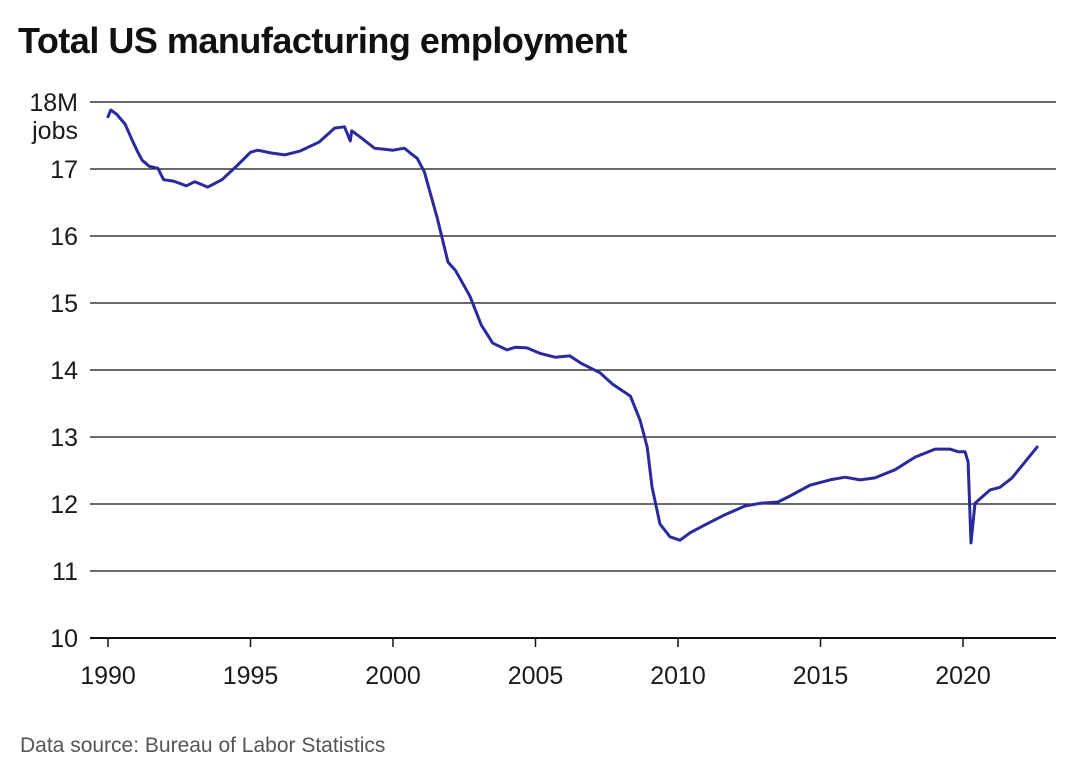  What do you see at coordinates (53, 103) in the screenshot?
I see `y-tick-label: 18M` at bounding box center [53, 103].